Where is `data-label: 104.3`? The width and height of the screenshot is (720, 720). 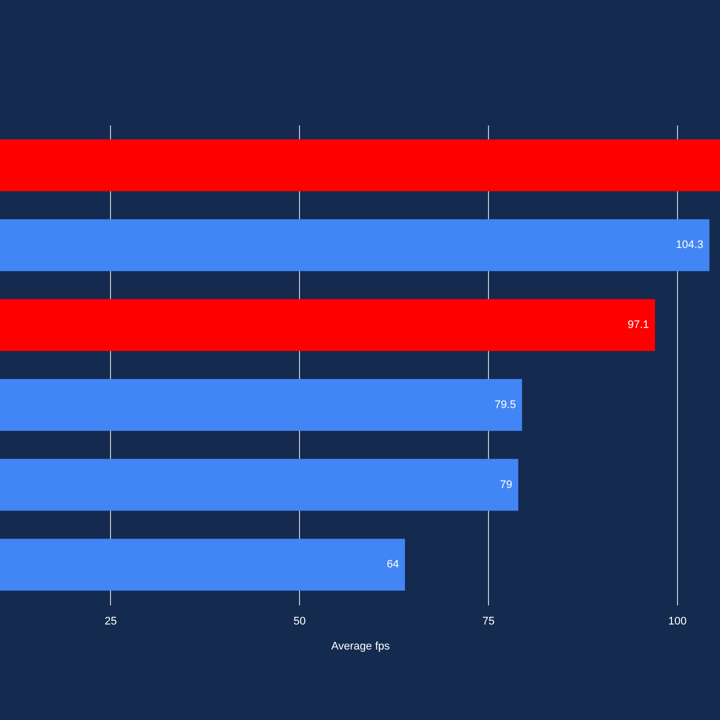
data-label: 104.3 is located at coordinates (690, 245).